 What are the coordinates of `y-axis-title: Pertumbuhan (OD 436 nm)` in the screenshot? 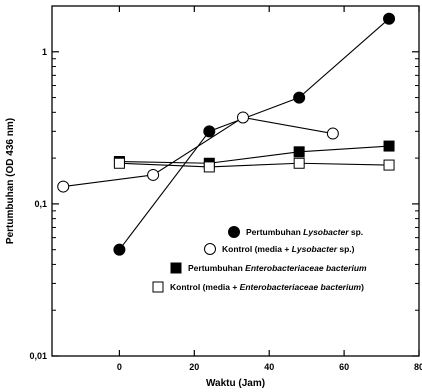 It's located at (10, 181).